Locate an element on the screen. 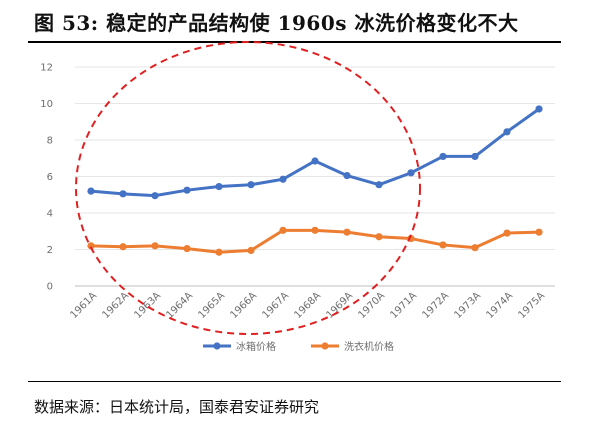 The width and height of the screenshot is (589, 426). x-tick-label: 1975A is located at coordinates (532, 305).